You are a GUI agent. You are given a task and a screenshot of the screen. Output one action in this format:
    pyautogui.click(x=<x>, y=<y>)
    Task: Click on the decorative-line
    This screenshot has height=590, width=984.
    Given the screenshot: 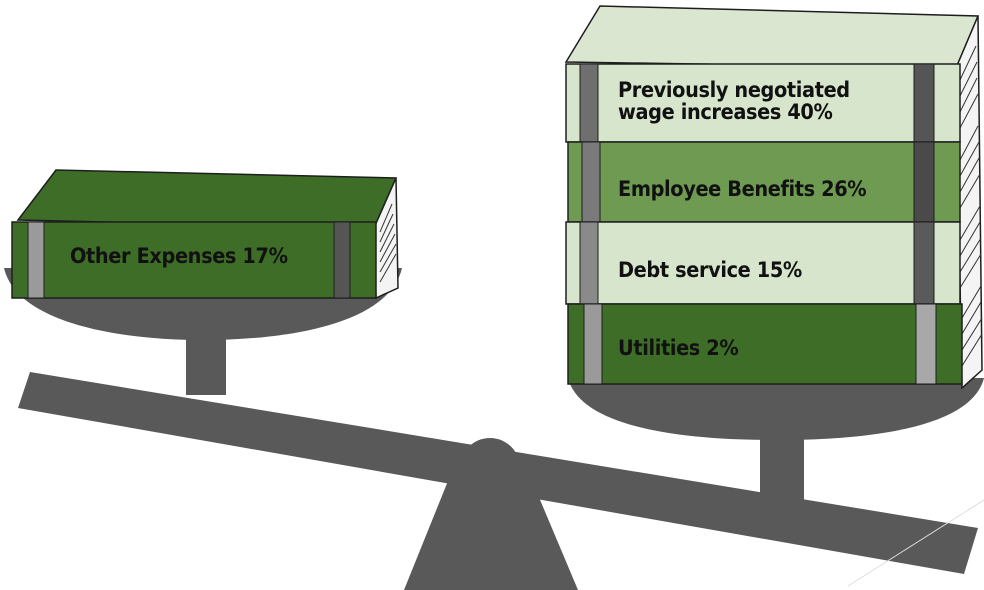 What is the action you would take?
    pyautogui.click(x=915, y=543)
    